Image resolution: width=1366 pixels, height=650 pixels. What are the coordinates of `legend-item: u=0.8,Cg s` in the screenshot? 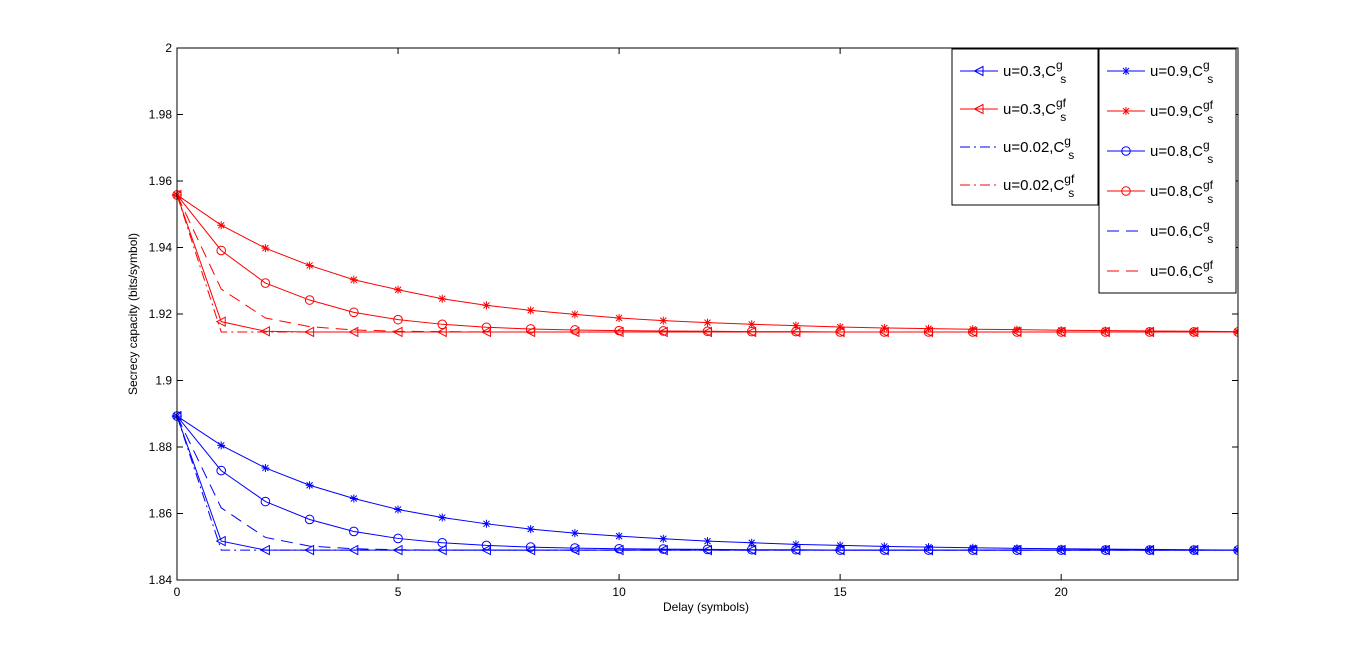 It's located at (1160, 152).